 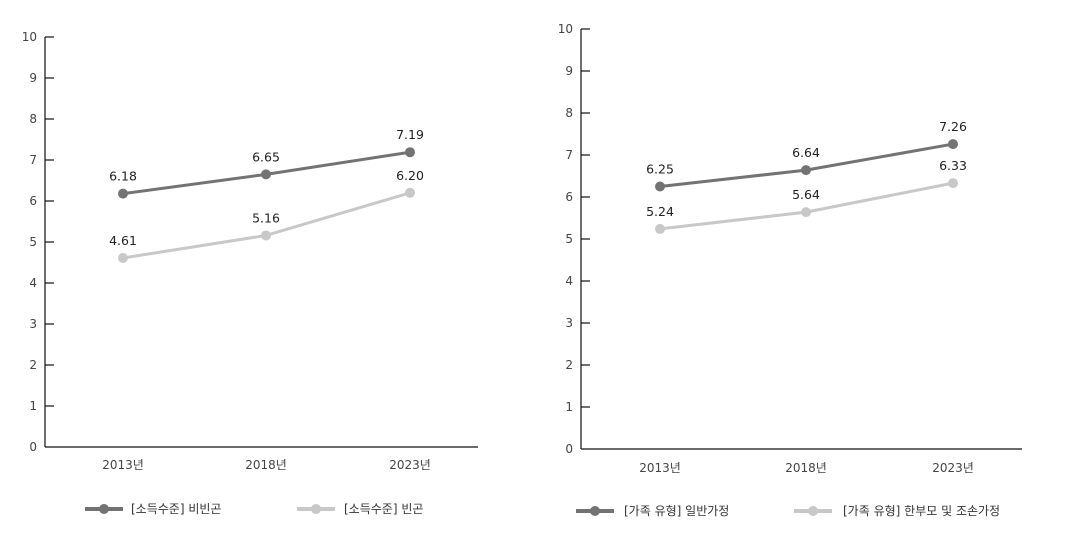 I want to click on data-label: 7.19, so click(x=410, y=134).